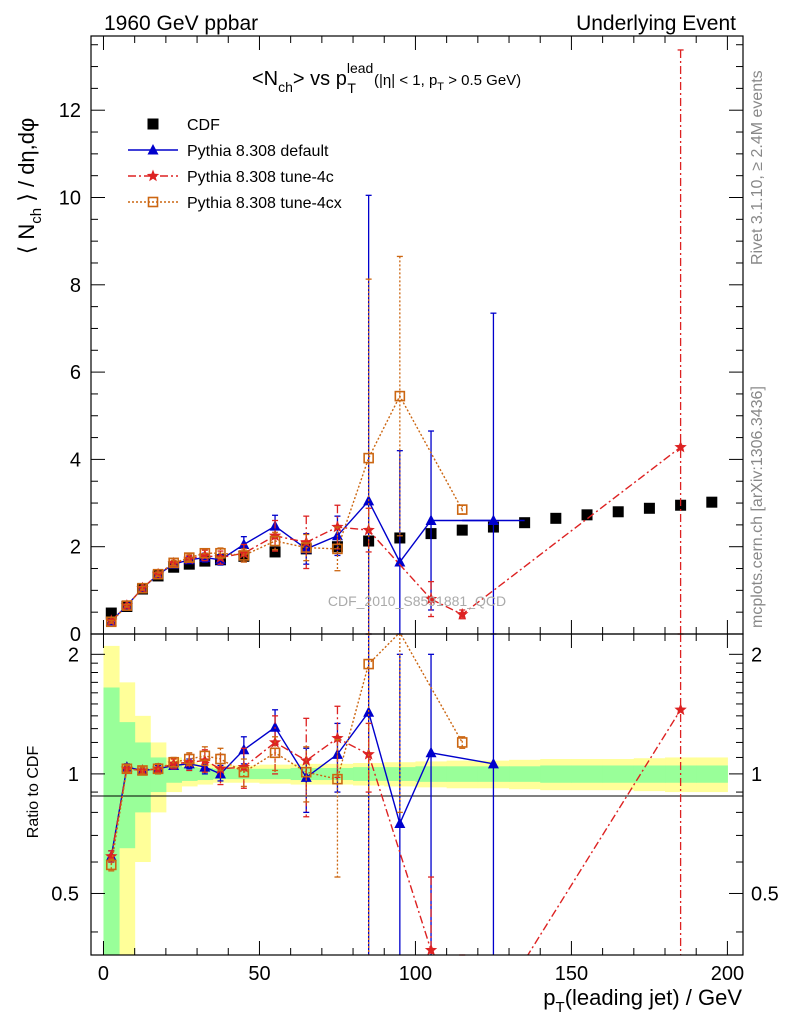 The width and height of the screenshot is (786, 1024). What do you see at coordinates (654, 997) in the screenshot?
I see `xlabel-post: (leading jet) / GeV` at bounding box center [654, 997].